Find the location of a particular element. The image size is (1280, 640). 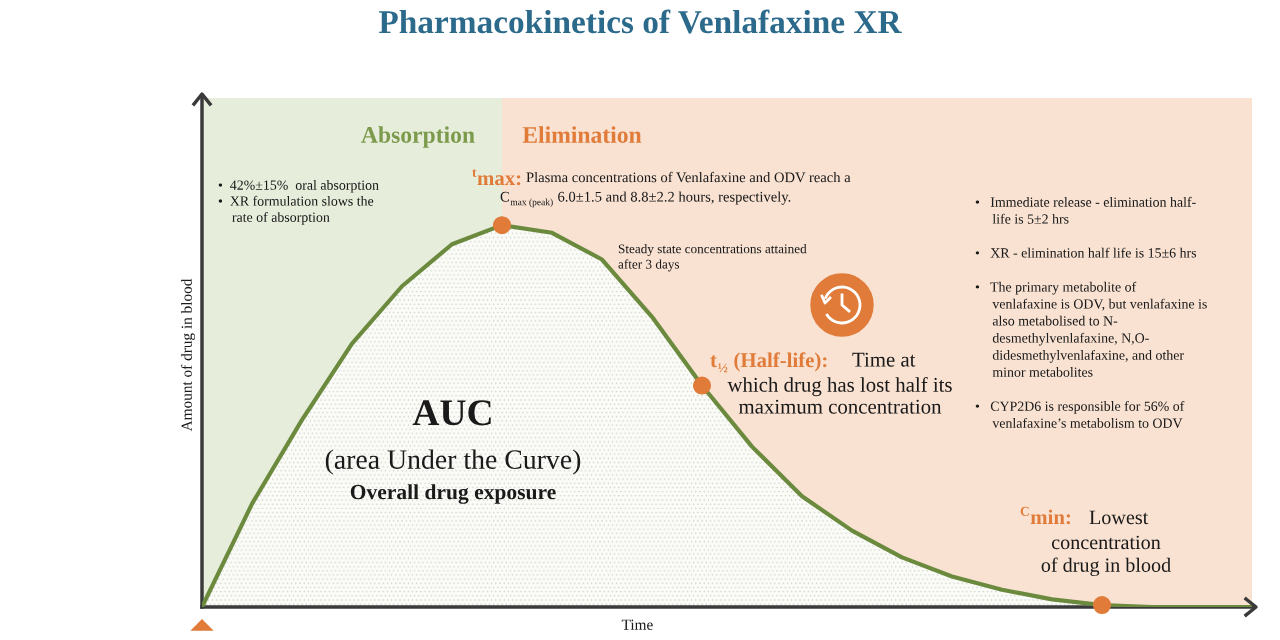

text: tmax: is located at coordinates (496, 177).